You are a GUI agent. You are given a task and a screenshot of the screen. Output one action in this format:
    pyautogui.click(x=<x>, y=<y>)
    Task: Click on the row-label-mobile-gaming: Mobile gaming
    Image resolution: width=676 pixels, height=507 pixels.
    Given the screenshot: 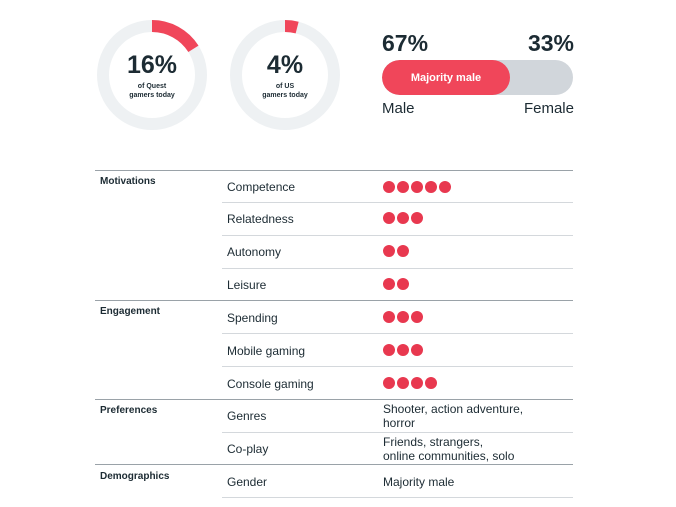 What is the action you would take?
    pyautogui.click(x=266, y=351)
    